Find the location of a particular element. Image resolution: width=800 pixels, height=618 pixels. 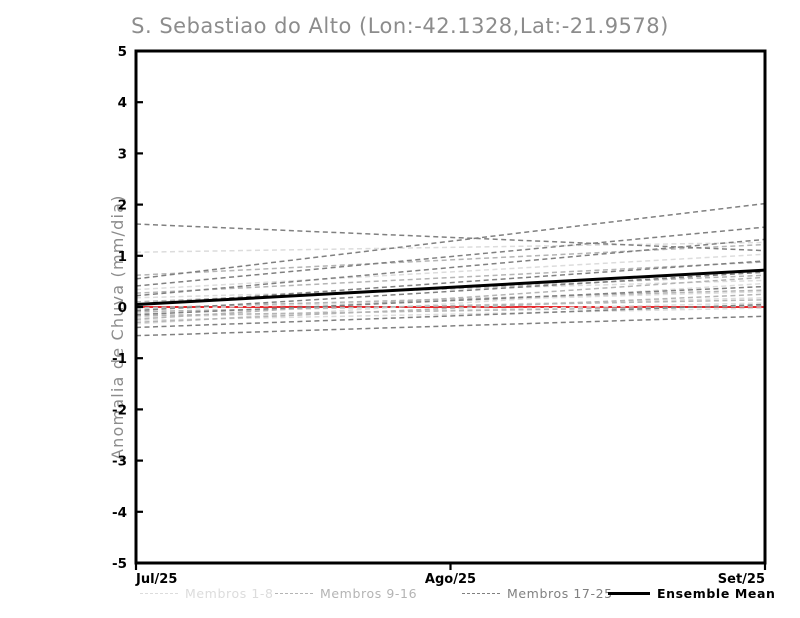

legend-label: Membros 17-25 is located at coordinates (560, 593).